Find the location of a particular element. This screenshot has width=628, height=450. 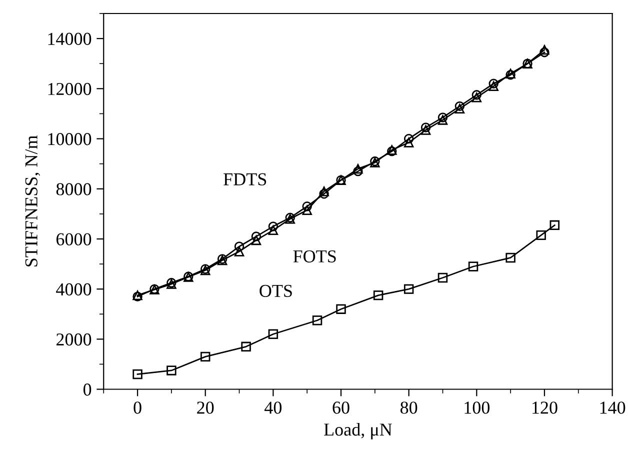

x-tick-label: 100 is located at coordinates (477, 408).